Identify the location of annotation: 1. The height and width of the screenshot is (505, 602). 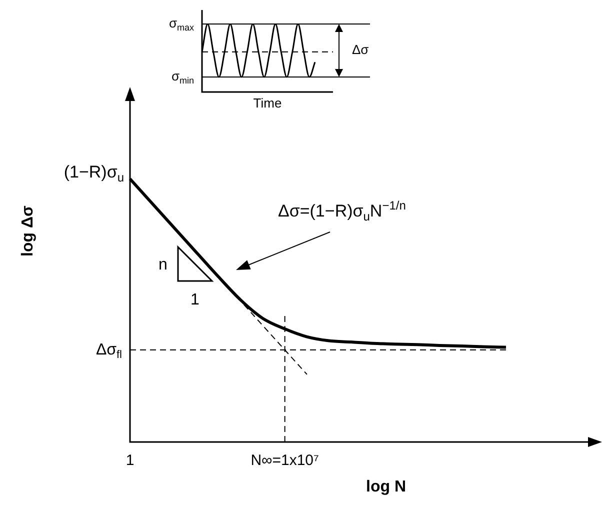
(195, 299).